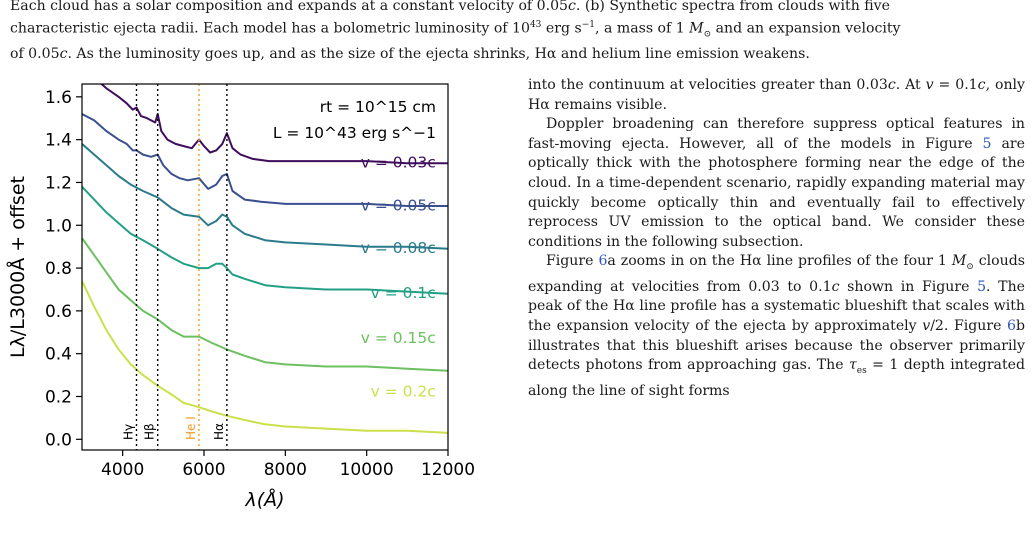 Image resolution: width=1035 pixels, height=536 pixels. What do you see at coordinates (58, 141) in the screenshot?
I see `y-tick-label-7: 1.4` at bounding box center [58, 141].